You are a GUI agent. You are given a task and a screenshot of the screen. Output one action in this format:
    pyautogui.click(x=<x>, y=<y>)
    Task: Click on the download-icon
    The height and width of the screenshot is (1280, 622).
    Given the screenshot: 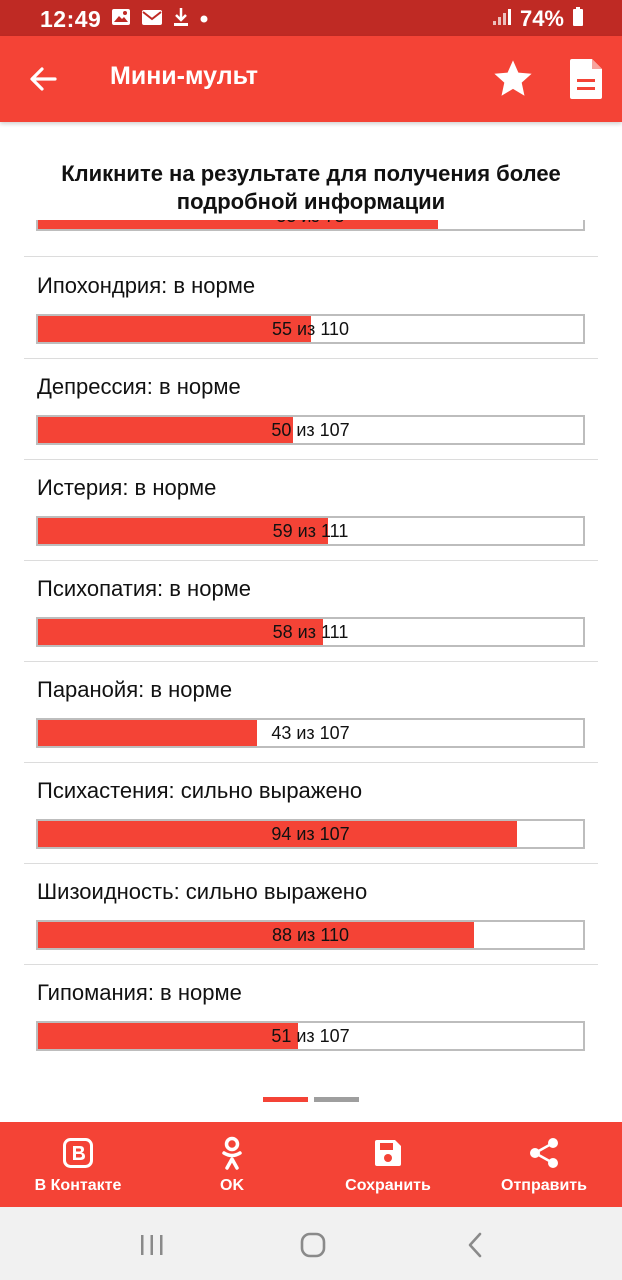 What is the action you would take?
    pyautogui.click(x=181, y=19)
    